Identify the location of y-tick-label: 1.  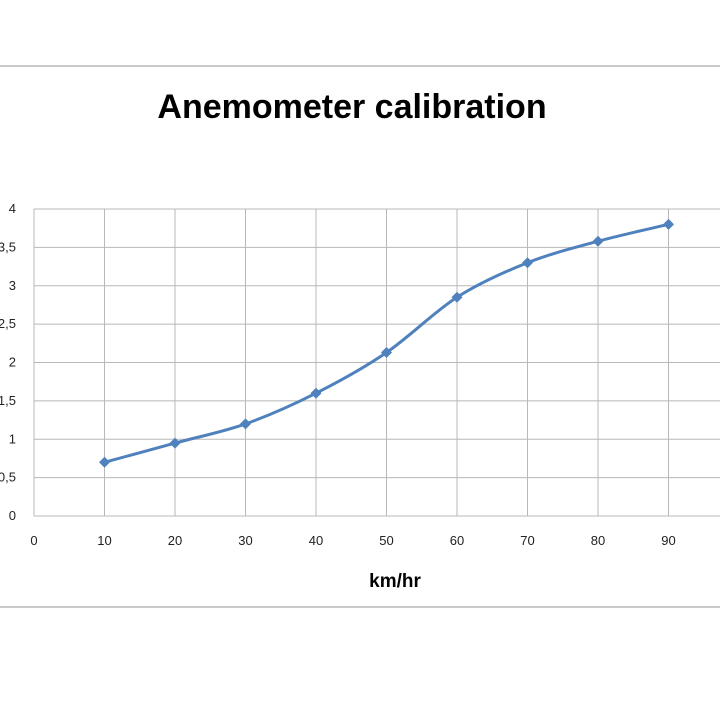
(12, 438).